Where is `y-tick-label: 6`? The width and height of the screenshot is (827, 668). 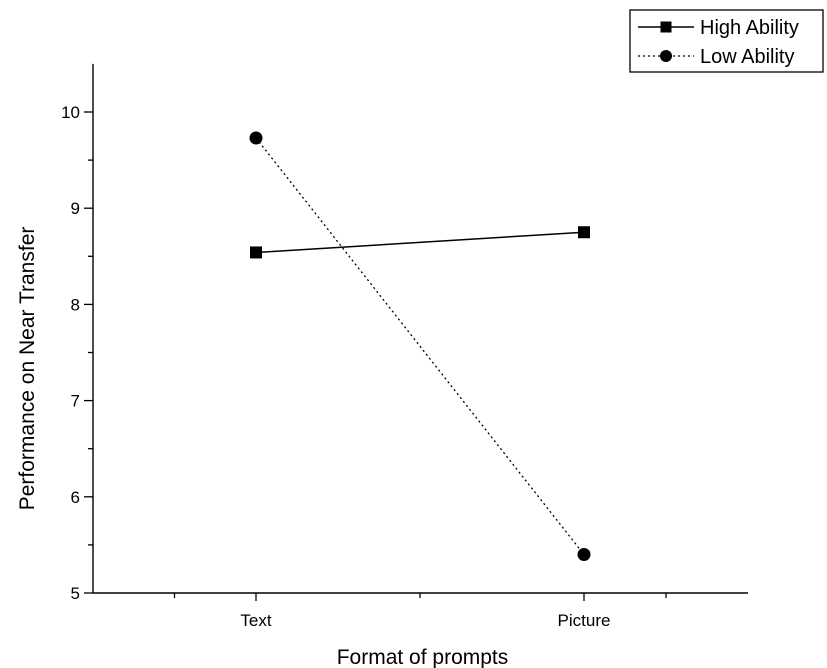
y-tick-label: 6 is located at coordinates (75, 497).